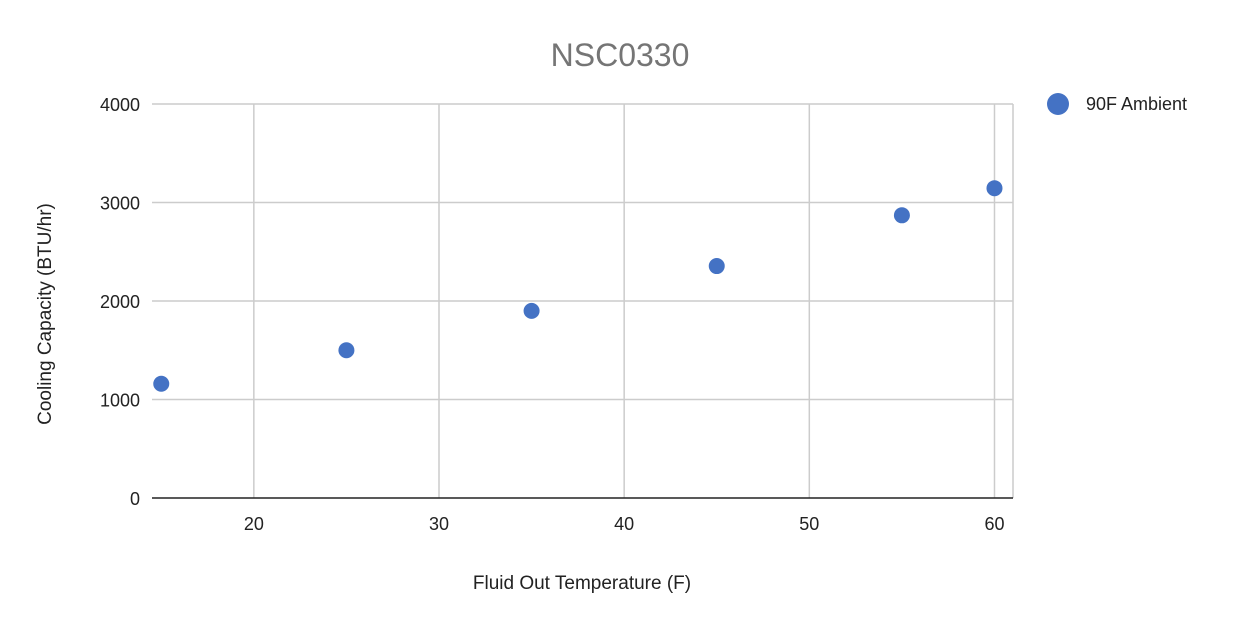 Image resolution: width=1242 pixels, height=626 pixels. I want to click on y-tick-label: 0, so click(135, 499).